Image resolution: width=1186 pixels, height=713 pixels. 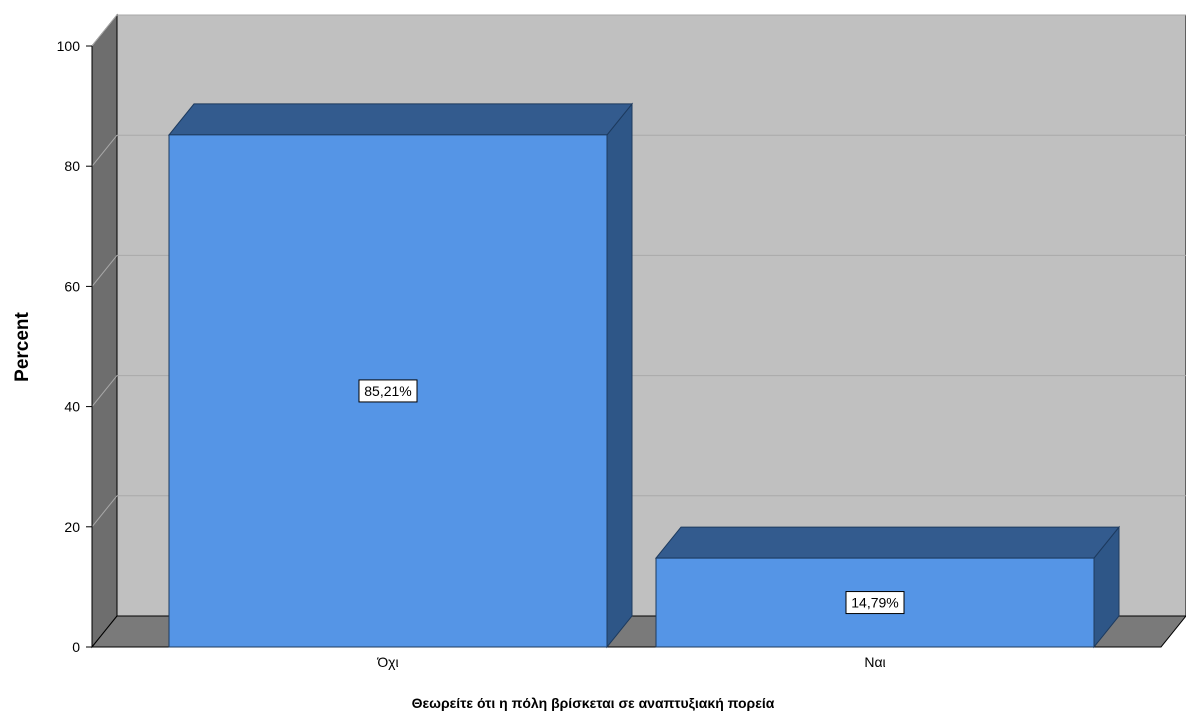 I want to click on y-tick-label-1: 20, so click(x=72, y=527).